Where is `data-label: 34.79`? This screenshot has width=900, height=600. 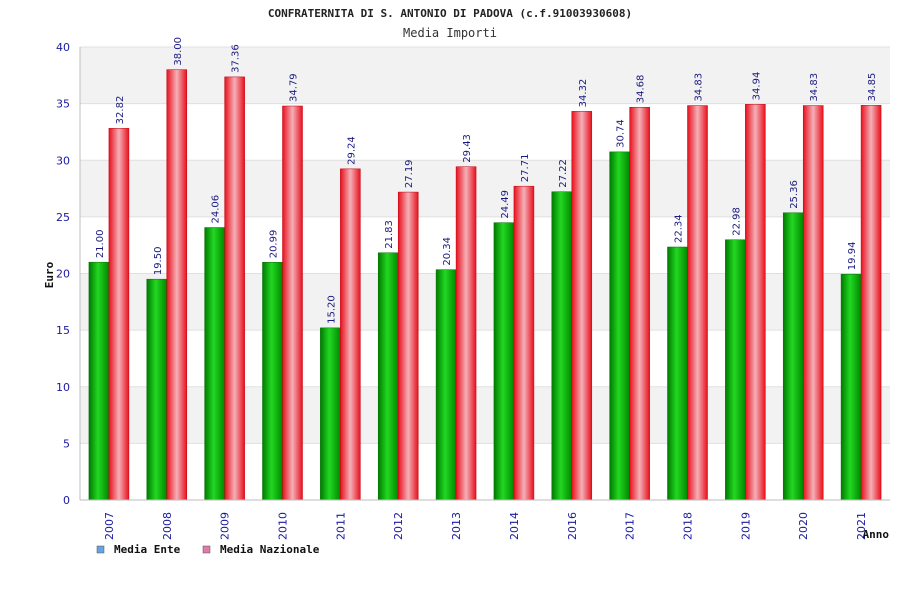 data-label: 34.79 is located at coordinates (294, 87).